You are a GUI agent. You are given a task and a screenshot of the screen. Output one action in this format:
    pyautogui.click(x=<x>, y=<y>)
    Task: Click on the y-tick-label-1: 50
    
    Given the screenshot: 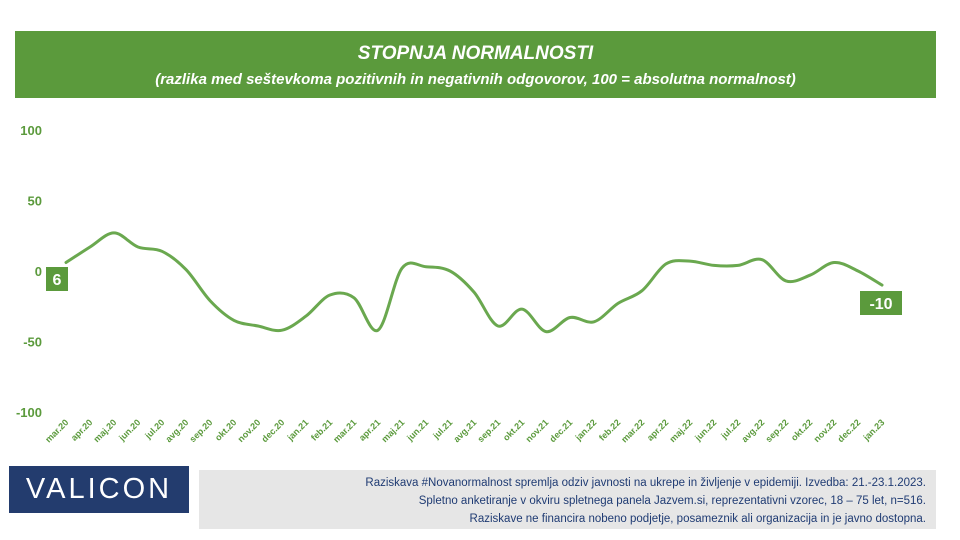 What is the action you would take?
    pyautogui.click(x=35, y=201)
    